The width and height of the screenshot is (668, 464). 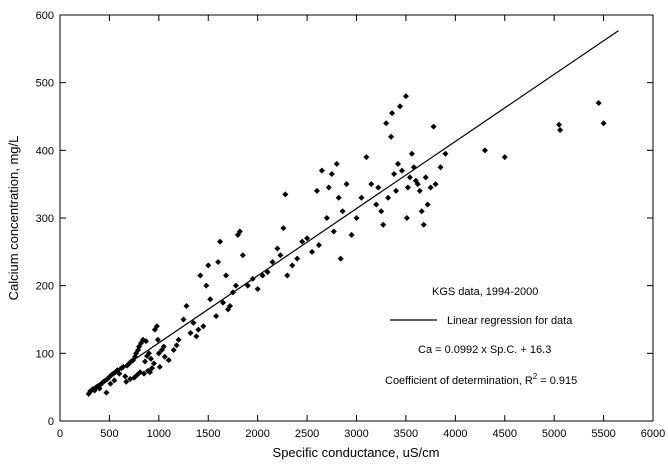 I want to click on y-tick-label: 600, so click(x=45, y=16).